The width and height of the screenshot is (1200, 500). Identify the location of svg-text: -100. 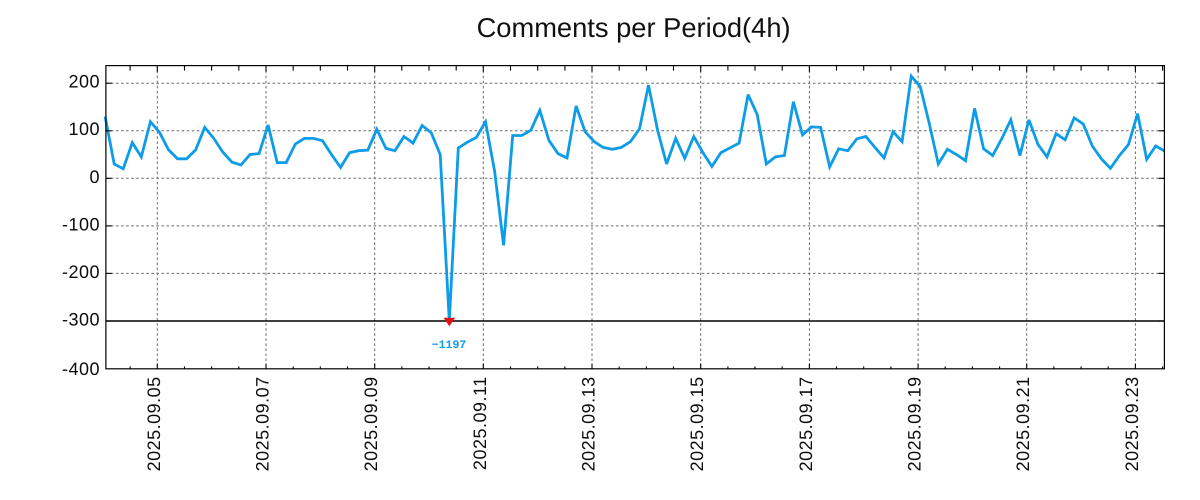
(81, 224).